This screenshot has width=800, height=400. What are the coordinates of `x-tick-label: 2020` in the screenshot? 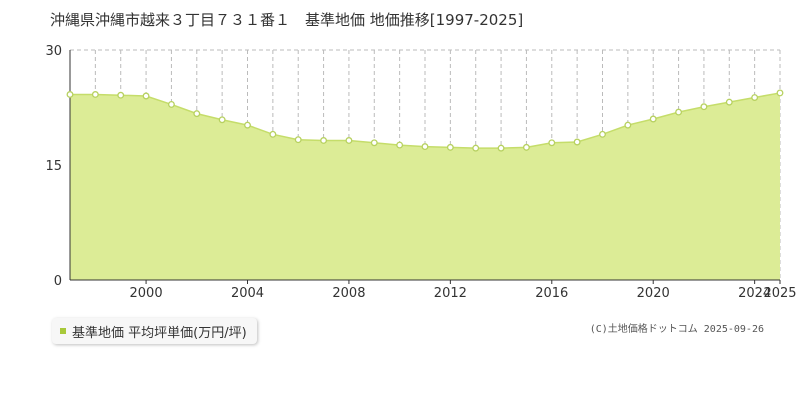 It's located at (653, 293).